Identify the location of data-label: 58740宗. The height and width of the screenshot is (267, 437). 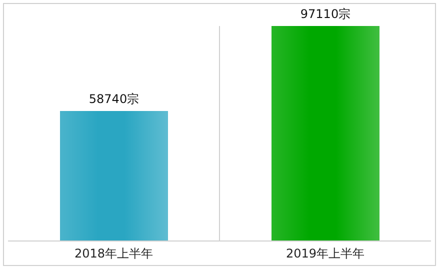
(114, 99).